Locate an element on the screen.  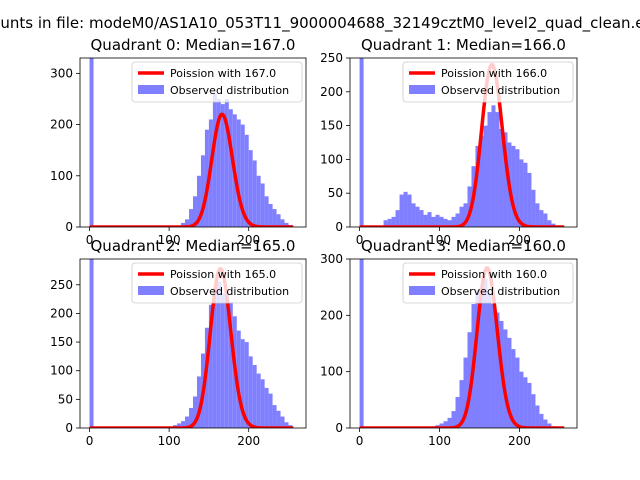
legend-label-poisson: Poission with 165.0 is located at coordinates (223, 274).